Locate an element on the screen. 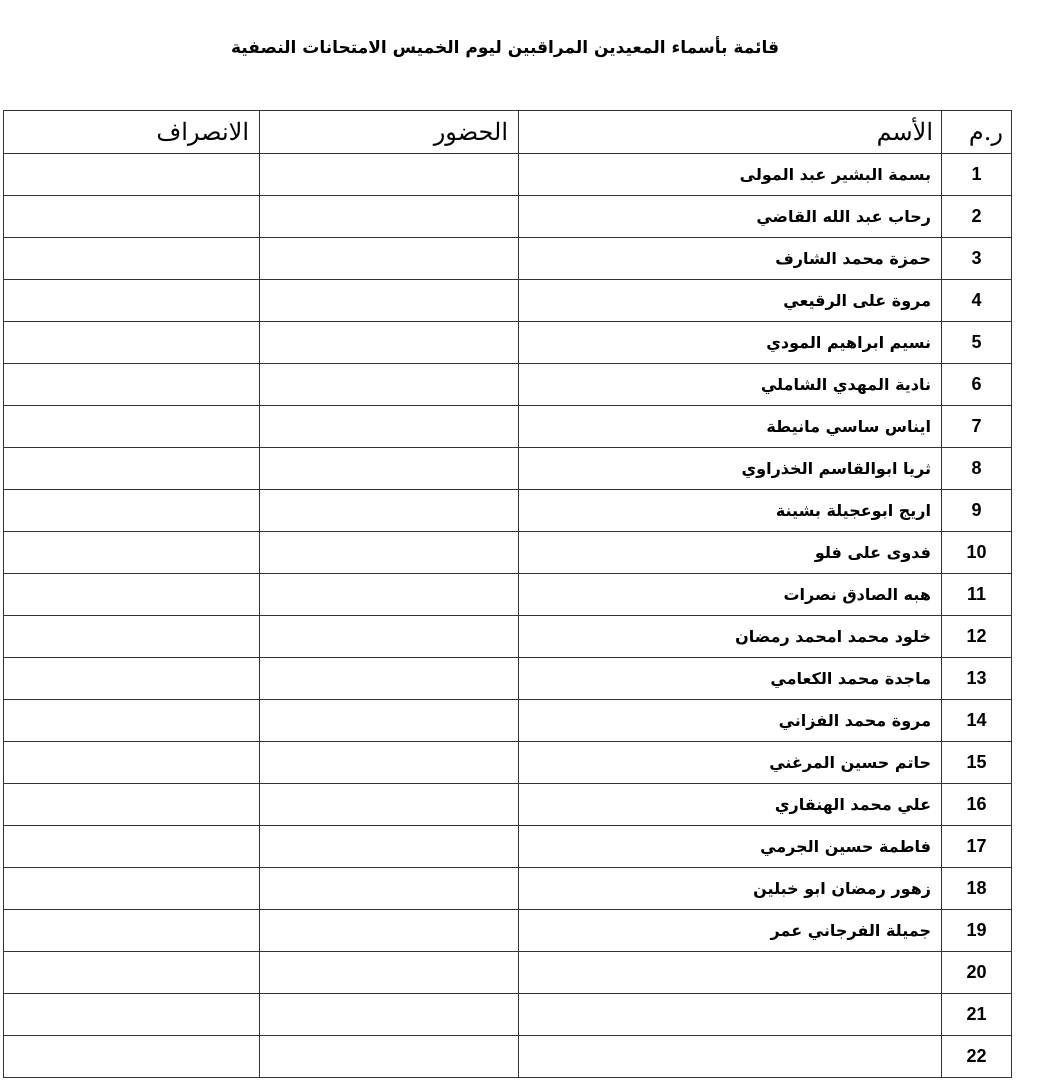 The width and height of the screenshot is (1044, 1080). row-number: 10 is located at coordinates (976, 552).